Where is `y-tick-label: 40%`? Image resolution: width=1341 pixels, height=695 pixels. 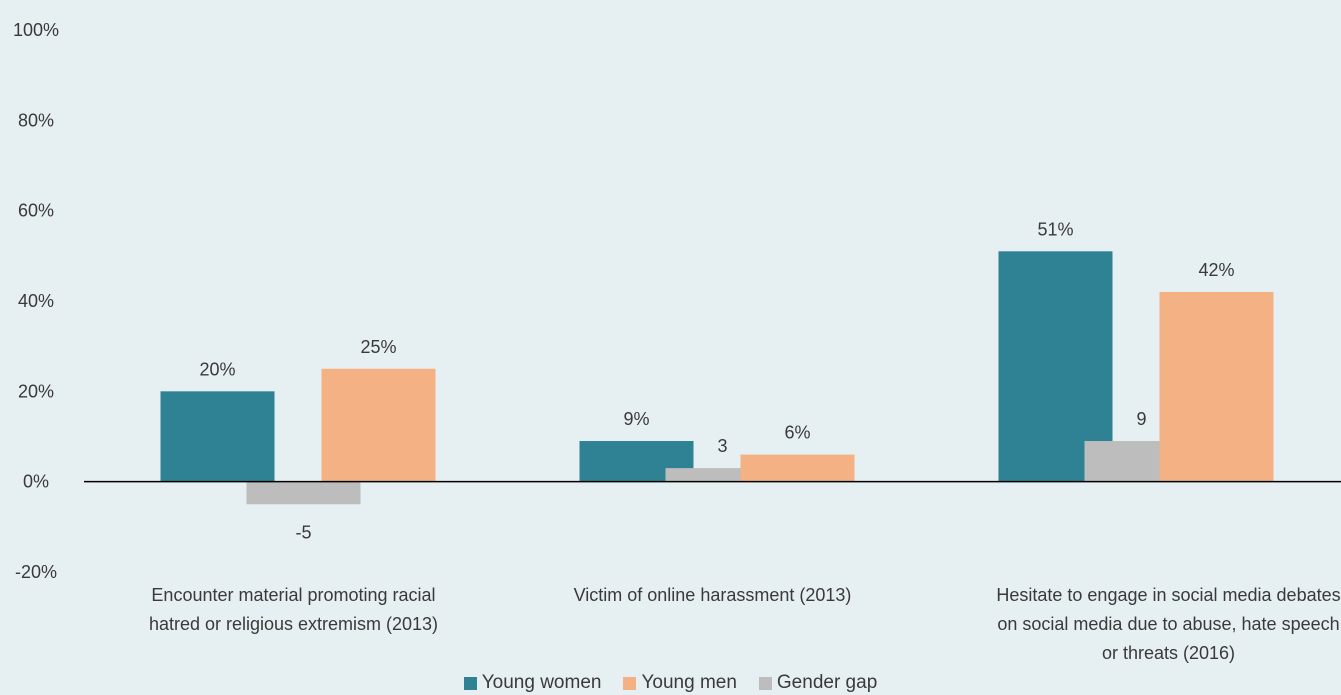 y-tick-label: 40% is located at coordinates (36, 301).